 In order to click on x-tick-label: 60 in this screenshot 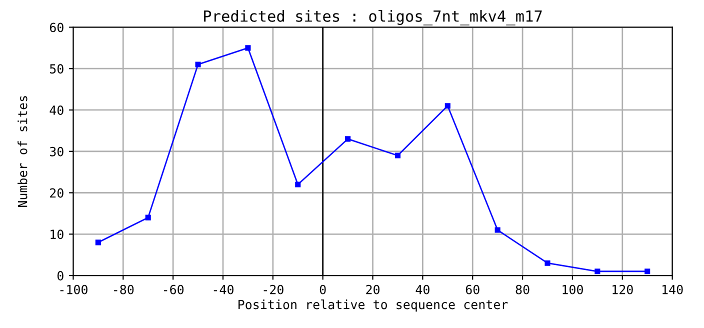, I will do `click(473, 289)`.